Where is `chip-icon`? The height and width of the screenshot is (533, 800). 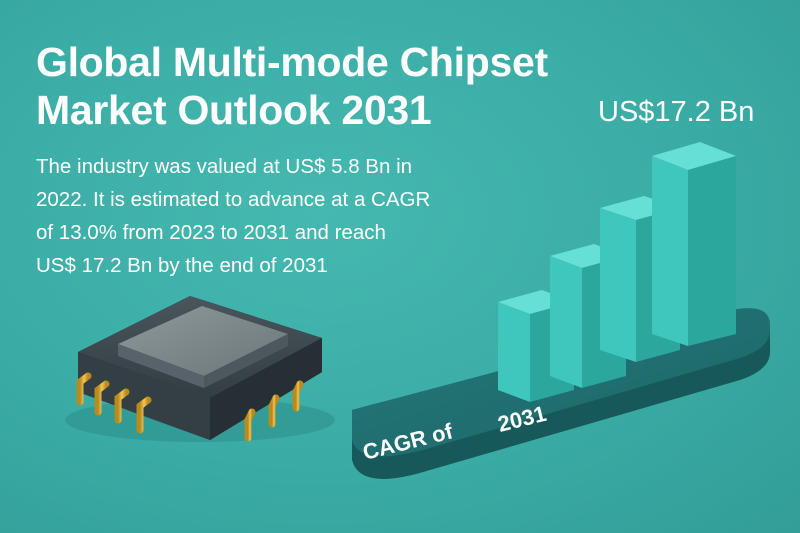
chip-icon is located at coordinates (200, 369).